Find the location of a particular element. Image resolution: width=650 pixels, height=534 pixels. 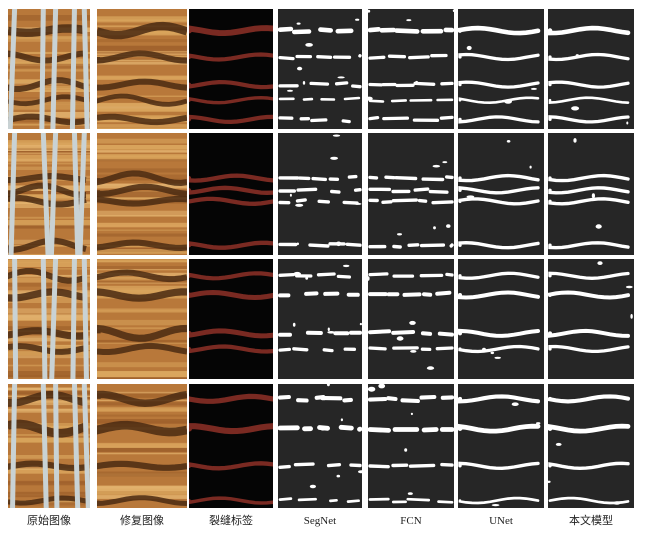

column-label-our-model: 本文模型 is located at coordinates (591, 520).